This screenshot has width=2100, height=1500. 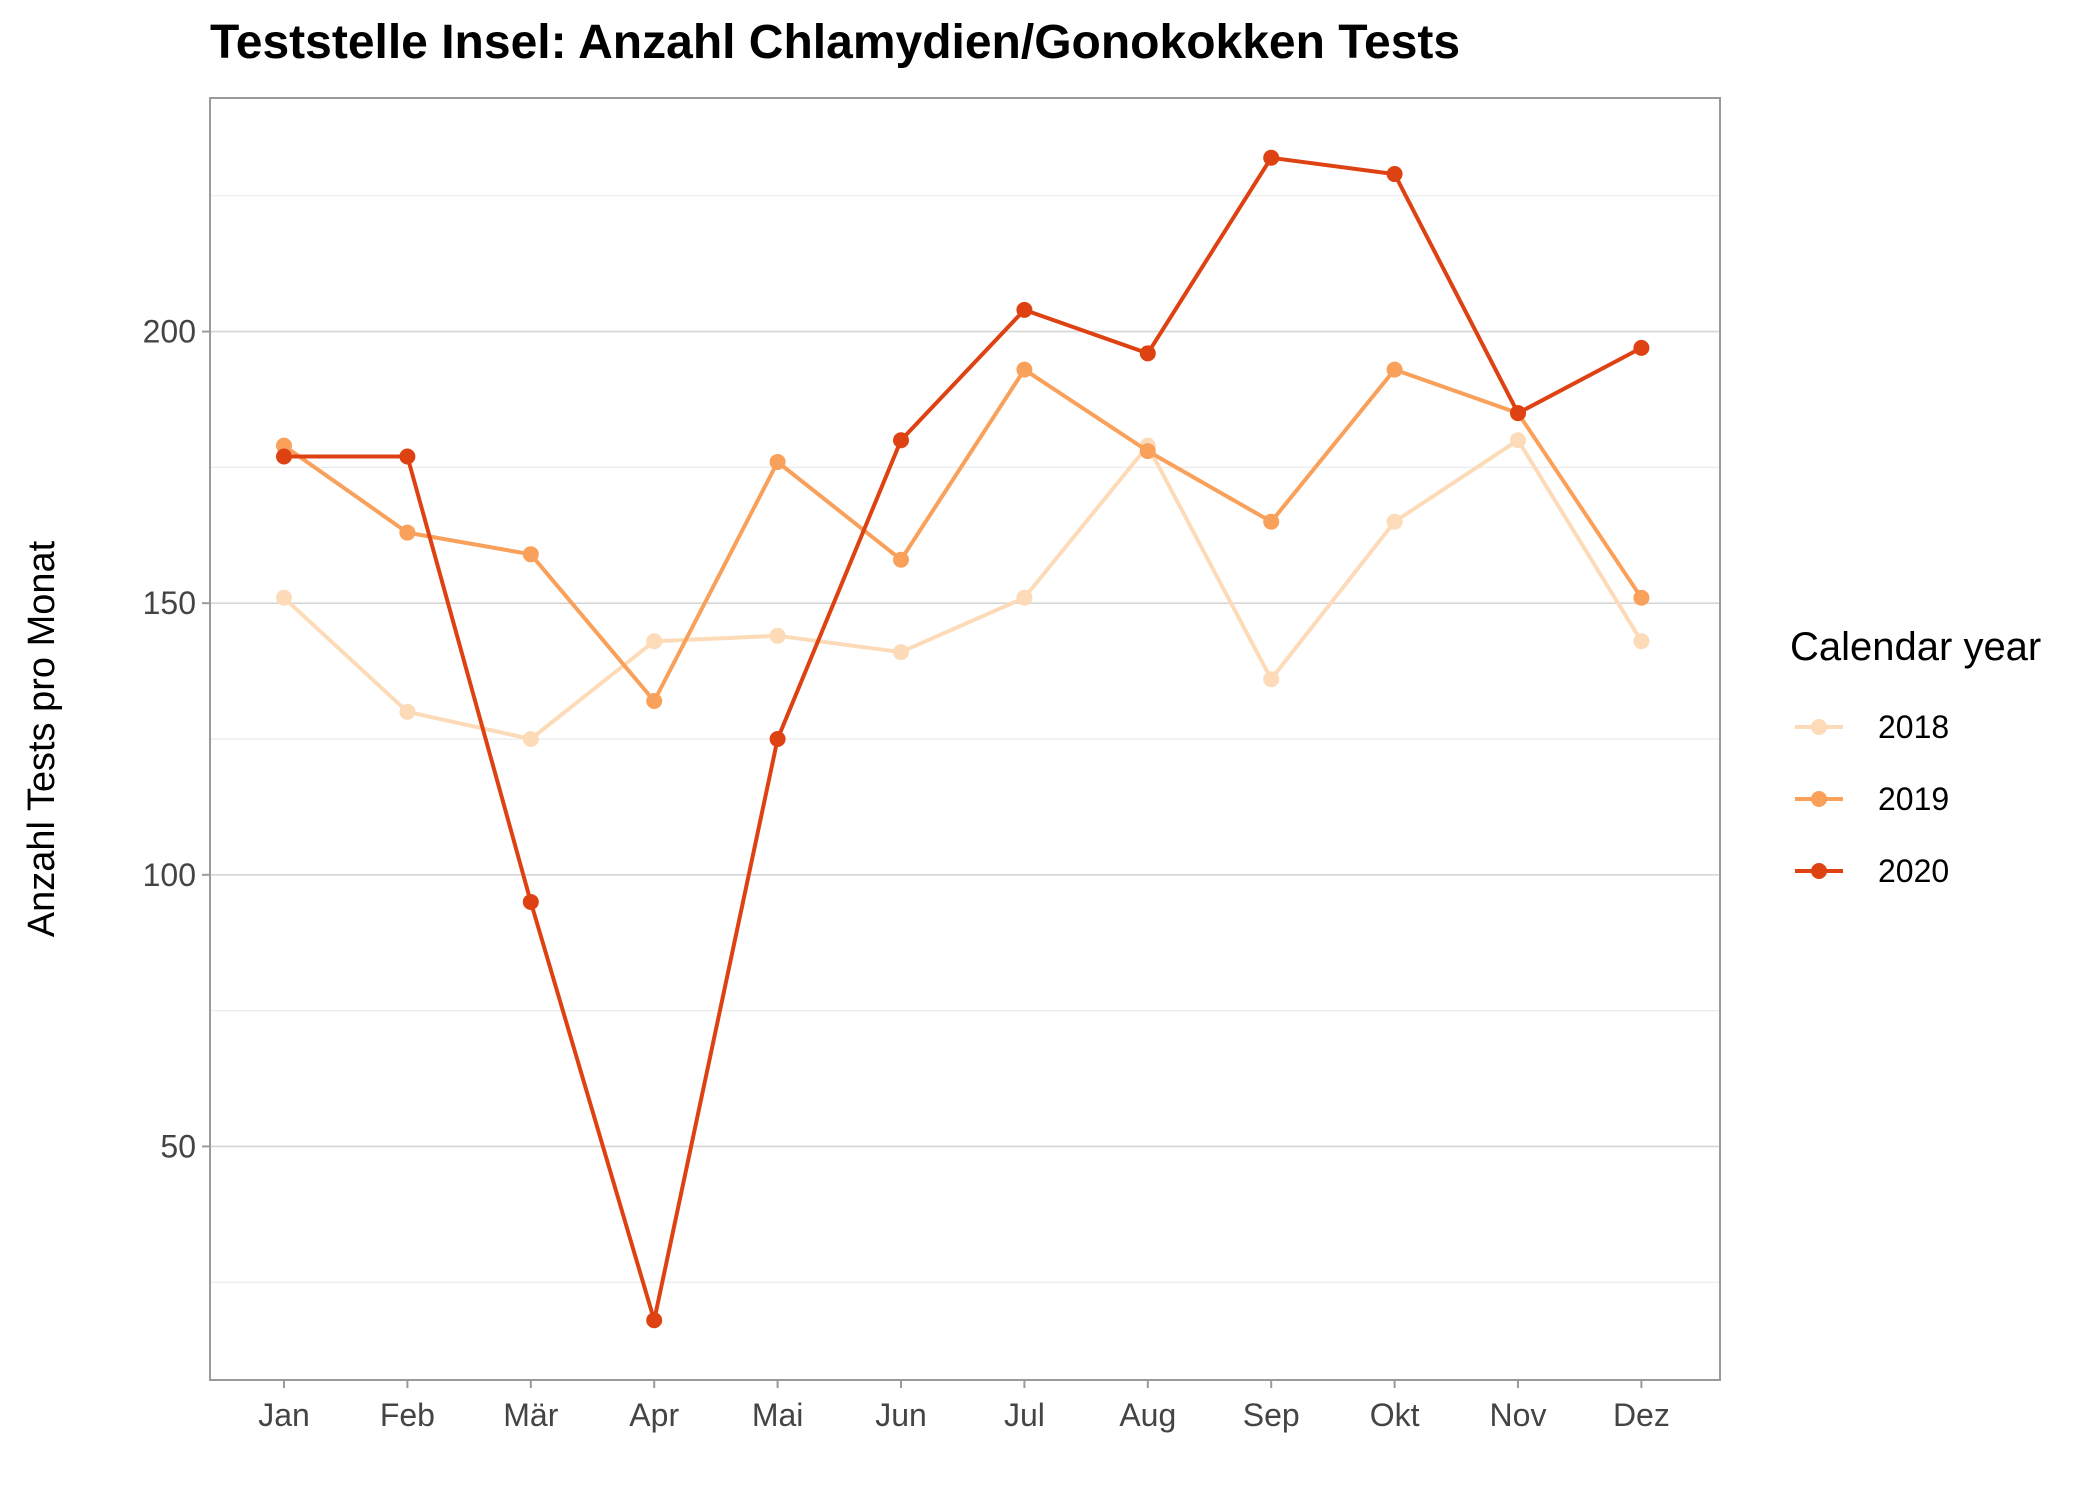 I want to click on x-tick-label: Apr, so click(x=654, y=1415).